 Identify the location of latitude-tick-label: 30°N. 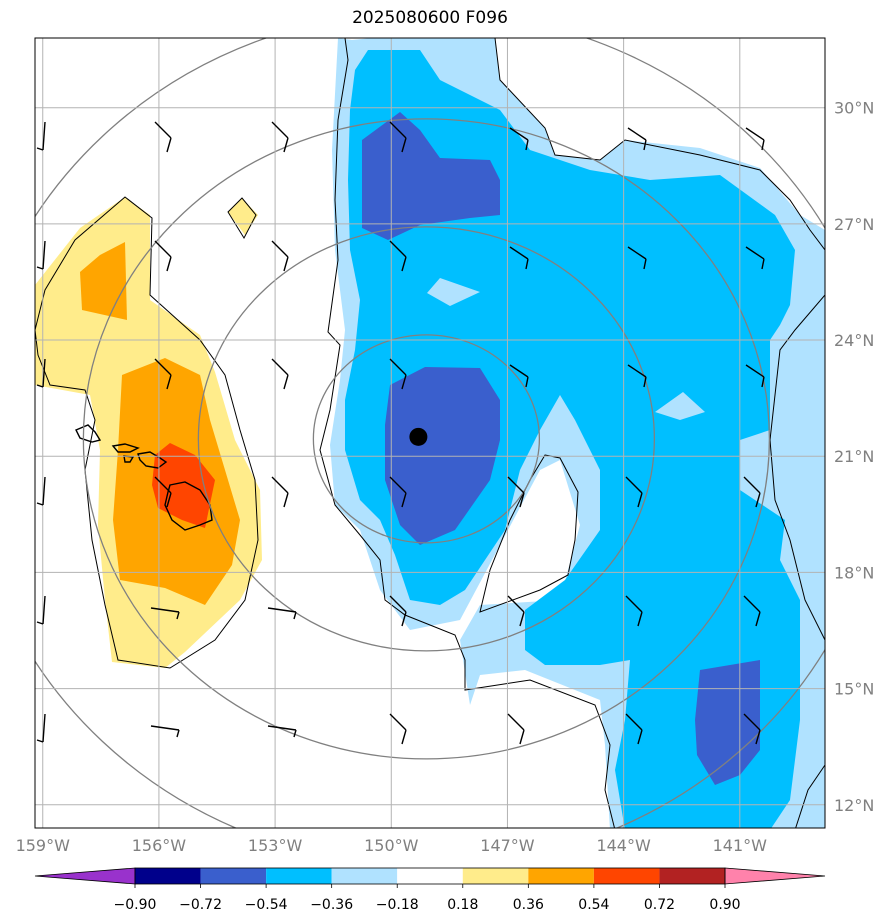
(854, 108).